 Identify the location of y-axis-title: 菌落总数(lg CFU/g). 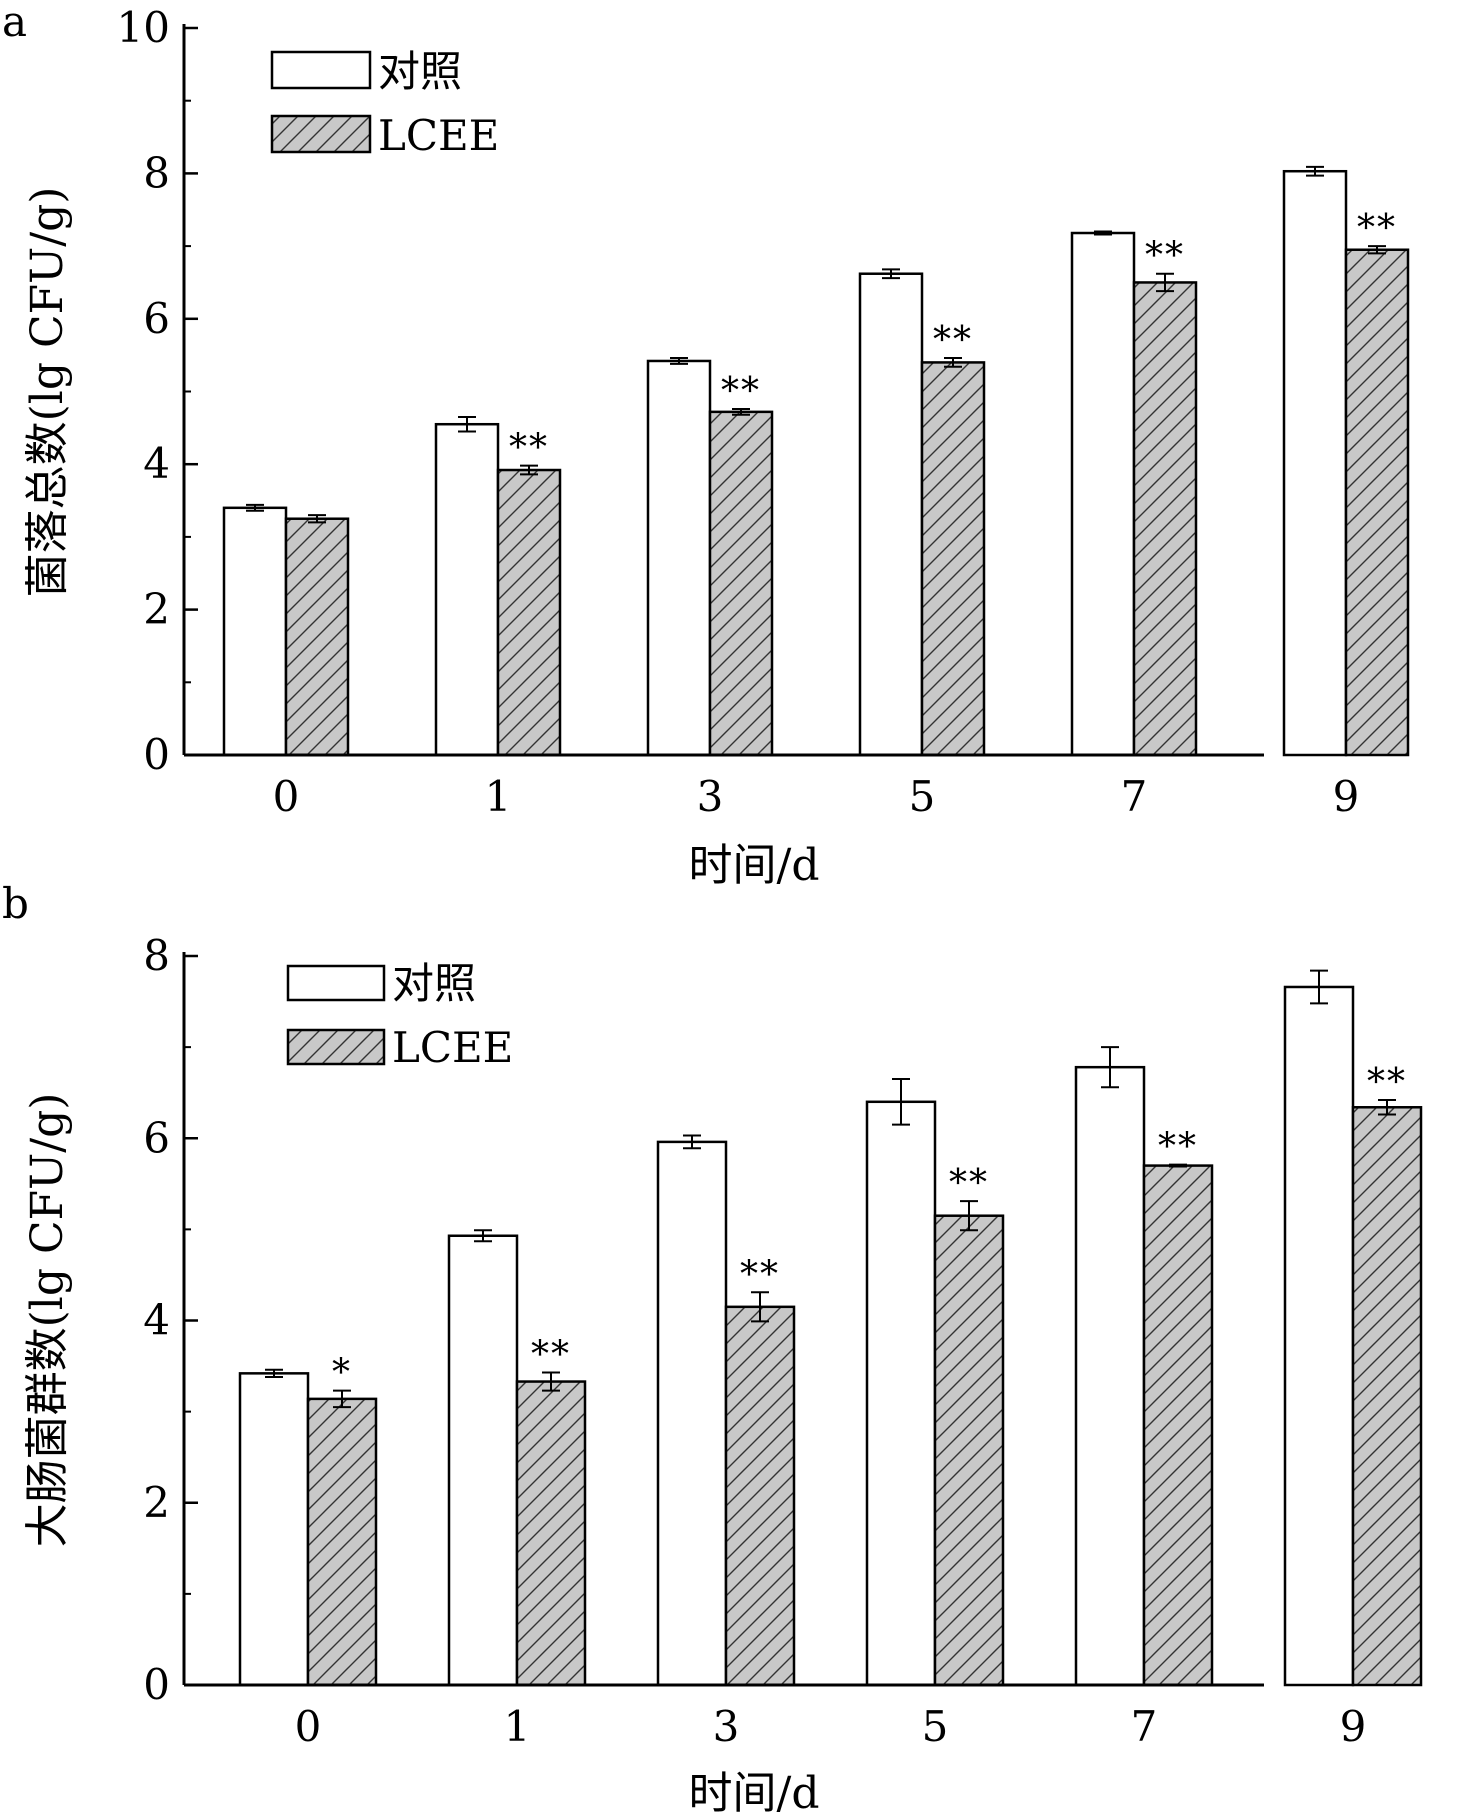
(47, 392).